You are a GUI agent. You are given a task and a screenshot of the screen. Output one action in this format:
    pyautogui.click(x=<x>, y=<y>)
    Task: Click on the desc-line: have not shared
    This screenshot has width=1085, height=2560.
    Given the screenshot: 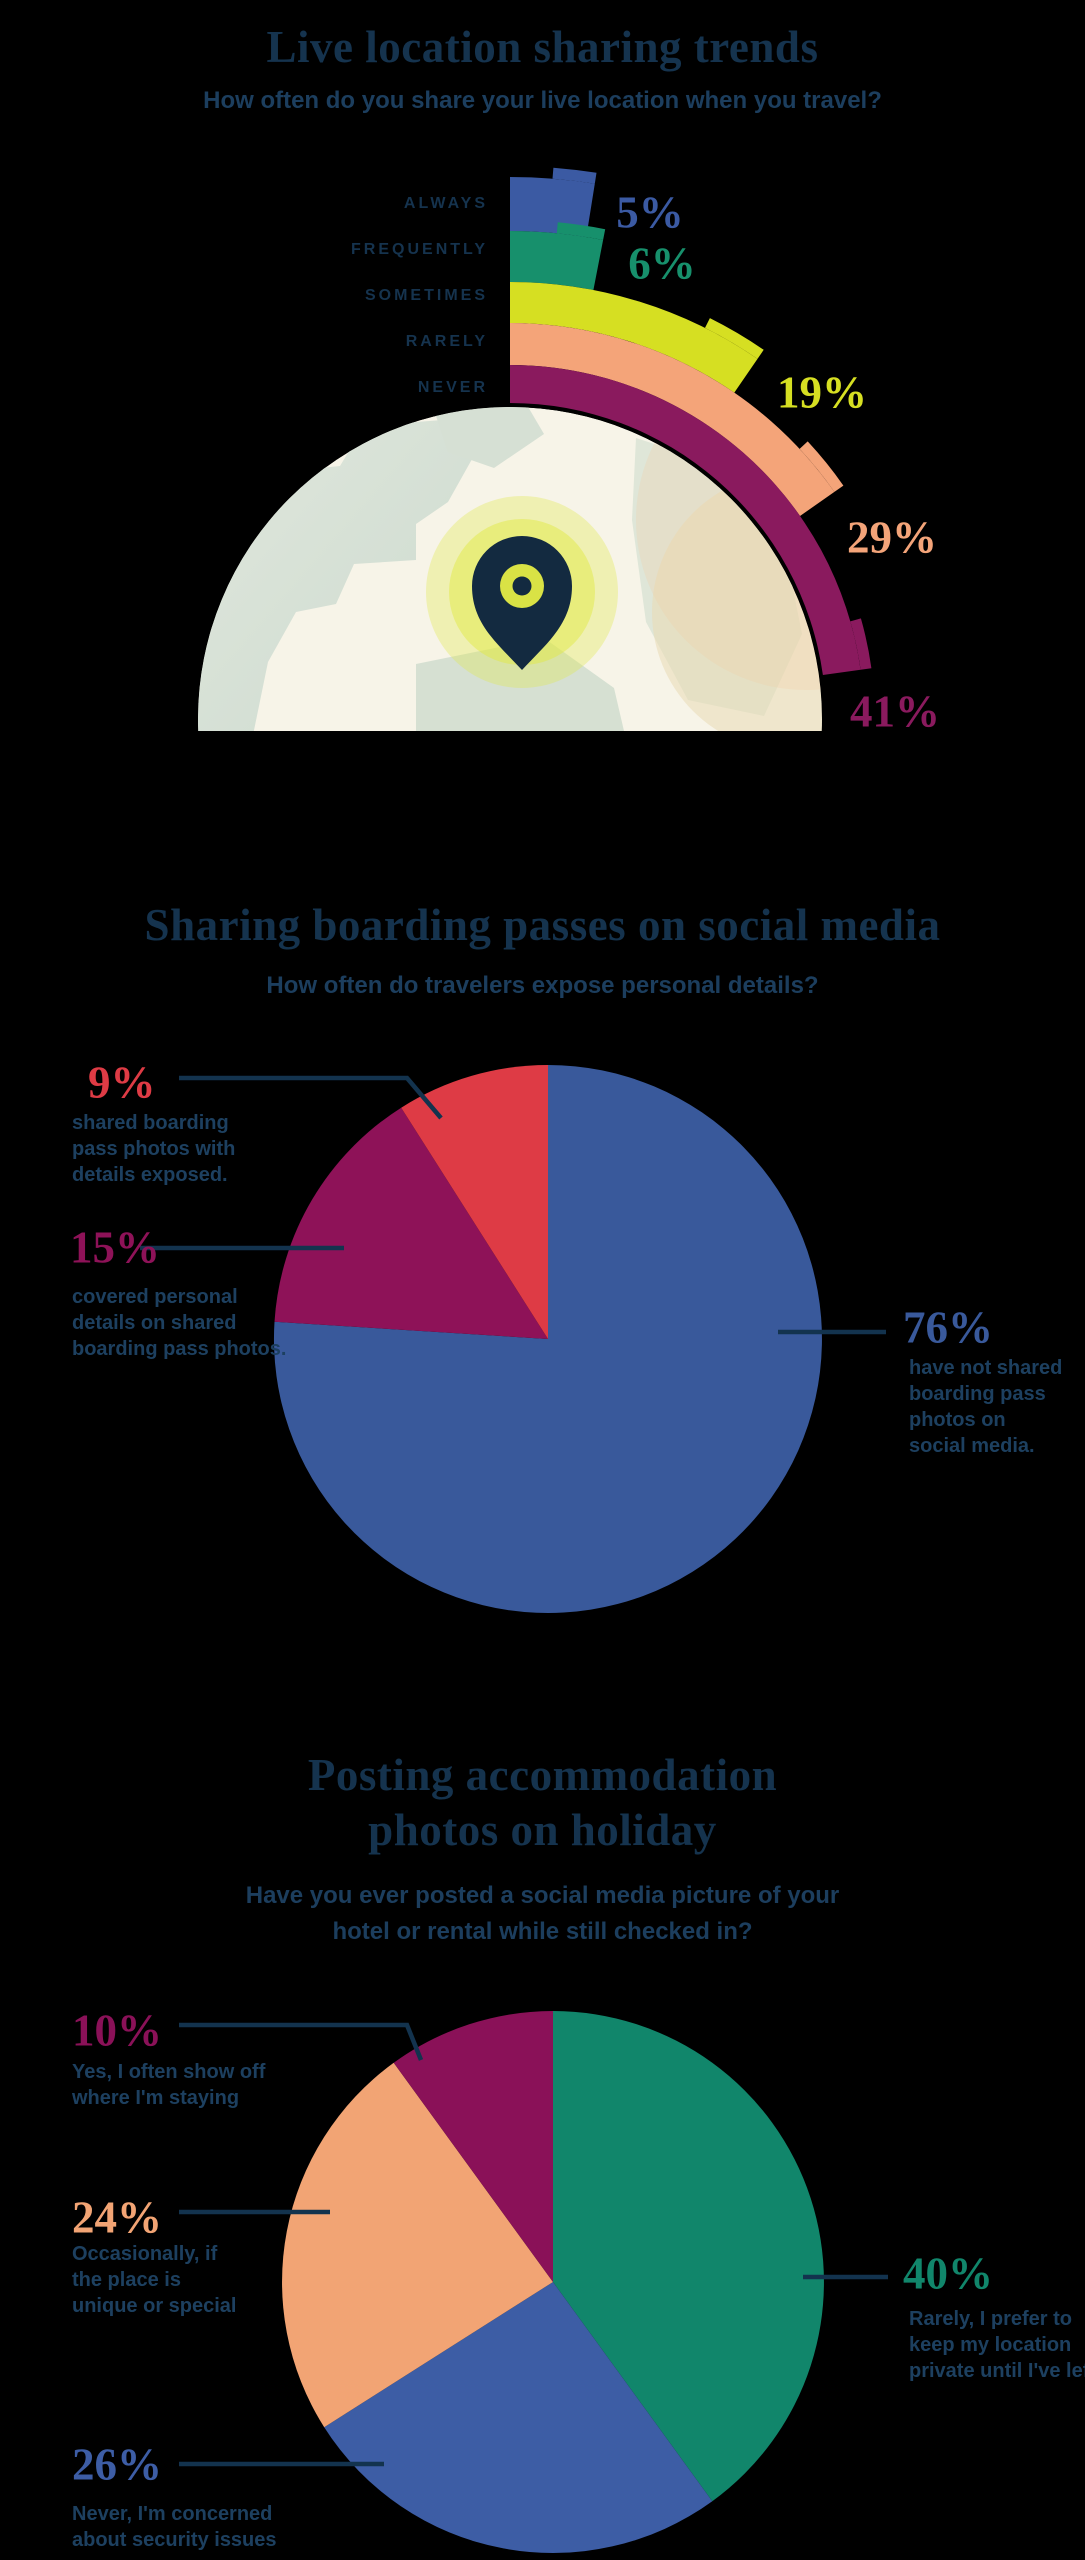 What is the action you would take?
    pyautogui.click(x=986, y=1368)
    